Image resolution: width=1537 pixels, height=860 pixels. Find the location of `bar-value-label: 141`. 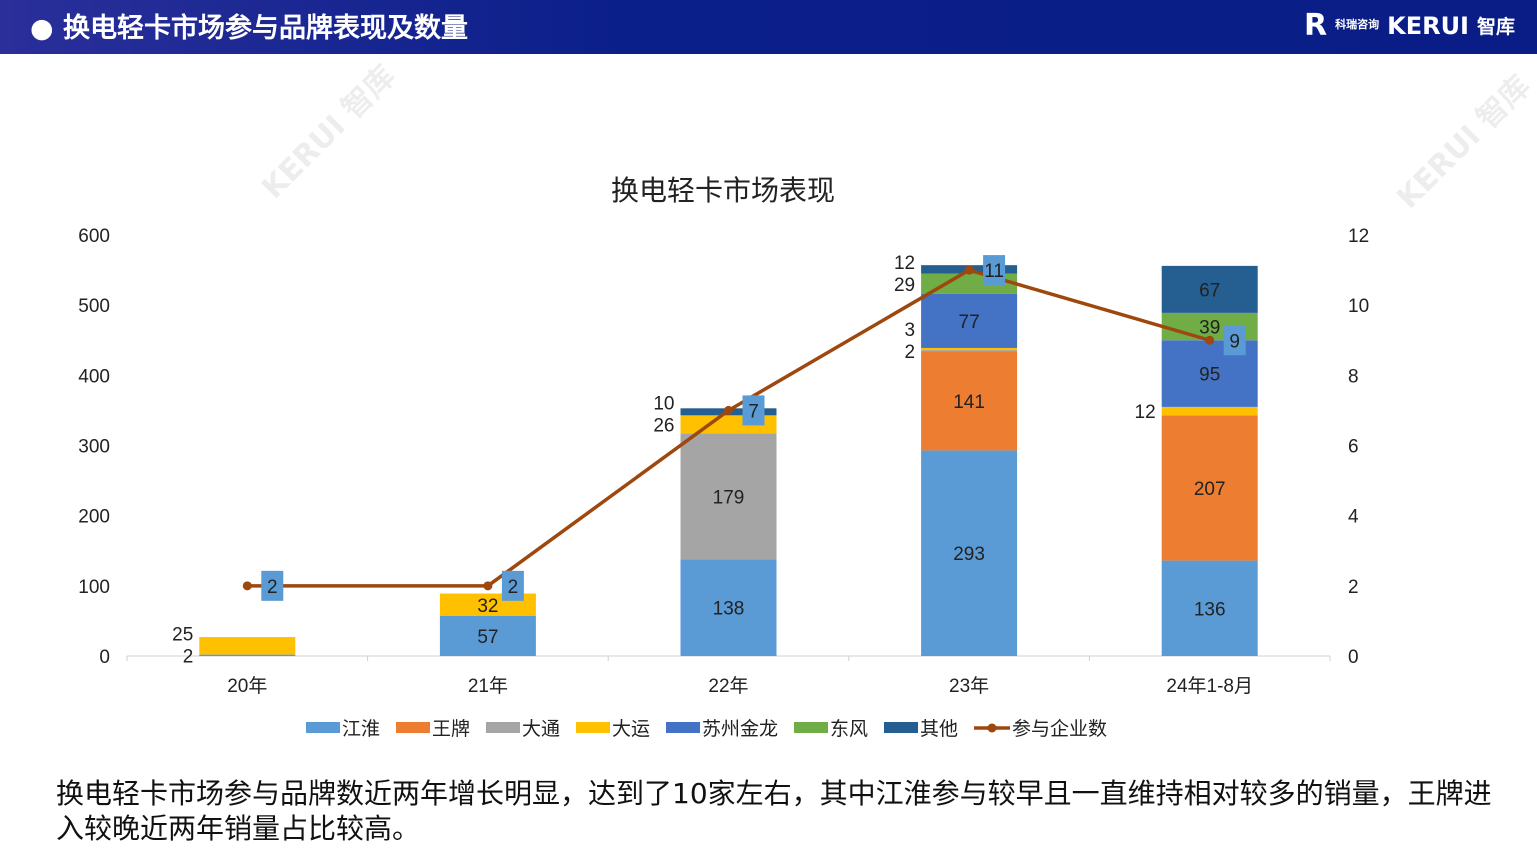

bar-value-label: 141 is located at coordinates (969, 402).